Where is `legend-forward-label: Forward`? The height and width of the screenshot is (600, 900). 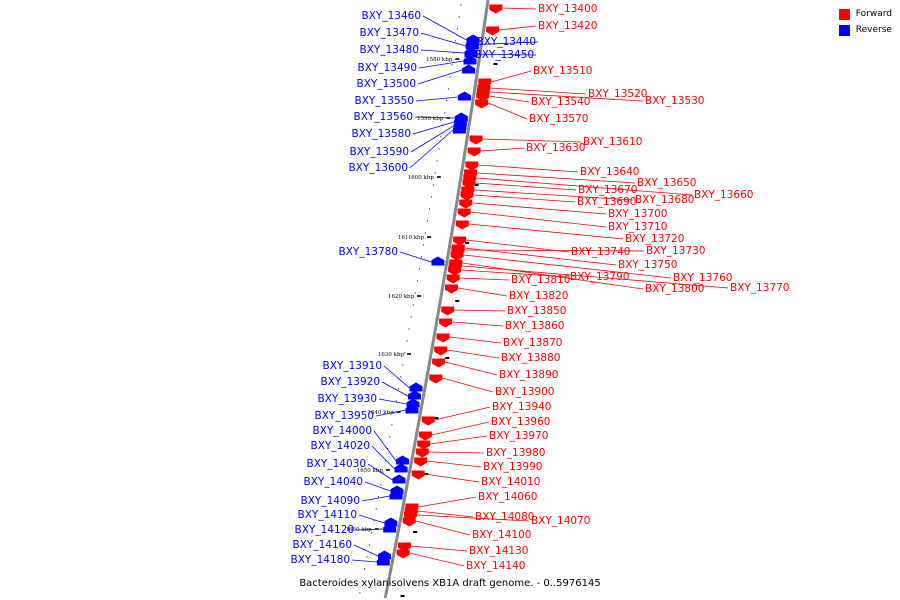
legend-forward-label: Forward is located at coordinates (873, 14).